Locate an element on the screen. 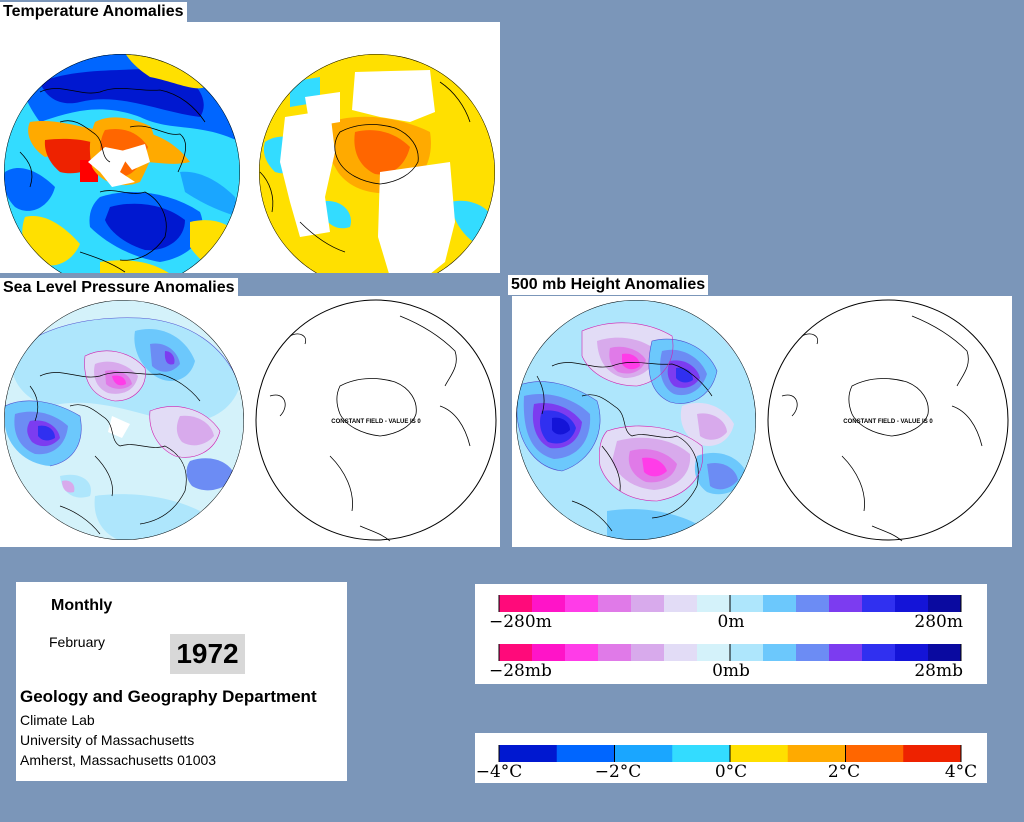 The height and width of the screenshot is (822, 1024). height-legend-max: 280m is located at coordinates (938, 622).